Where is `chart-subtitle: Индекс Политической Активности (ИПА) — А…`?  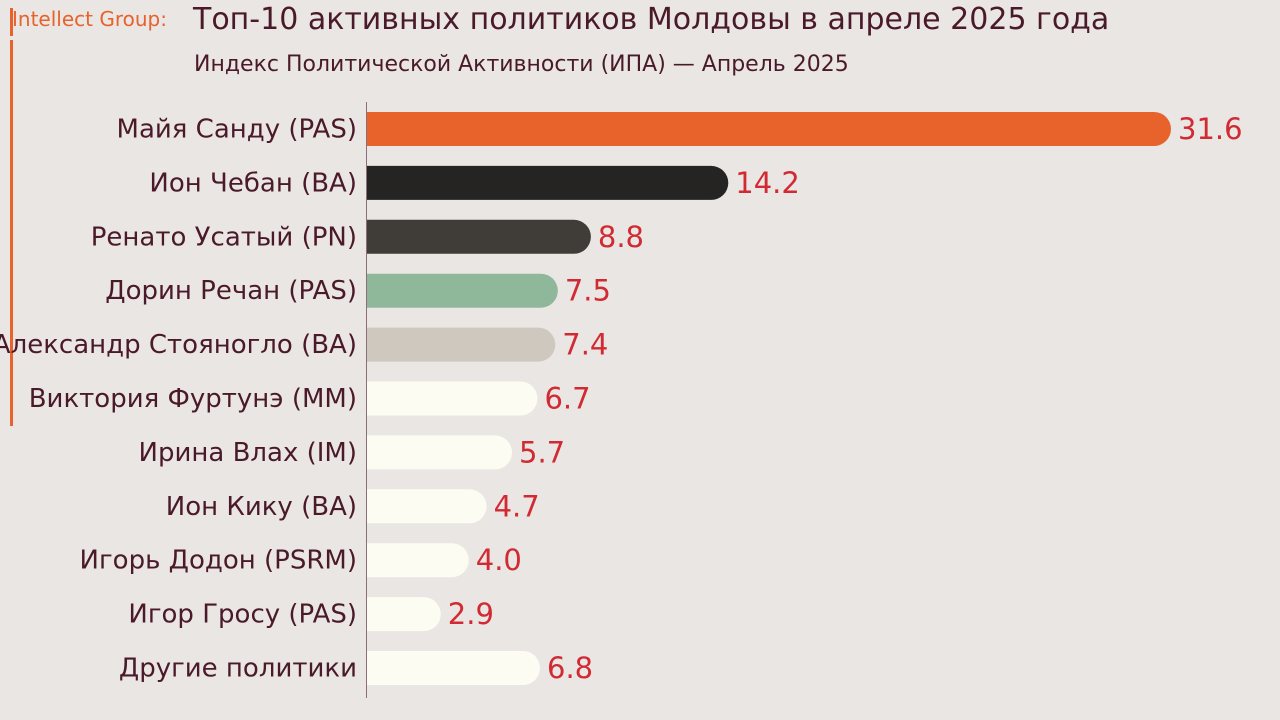 chart-subtitle: Индекс Политической Активности (ИПА) — А… is located at coordinates (521, 64).